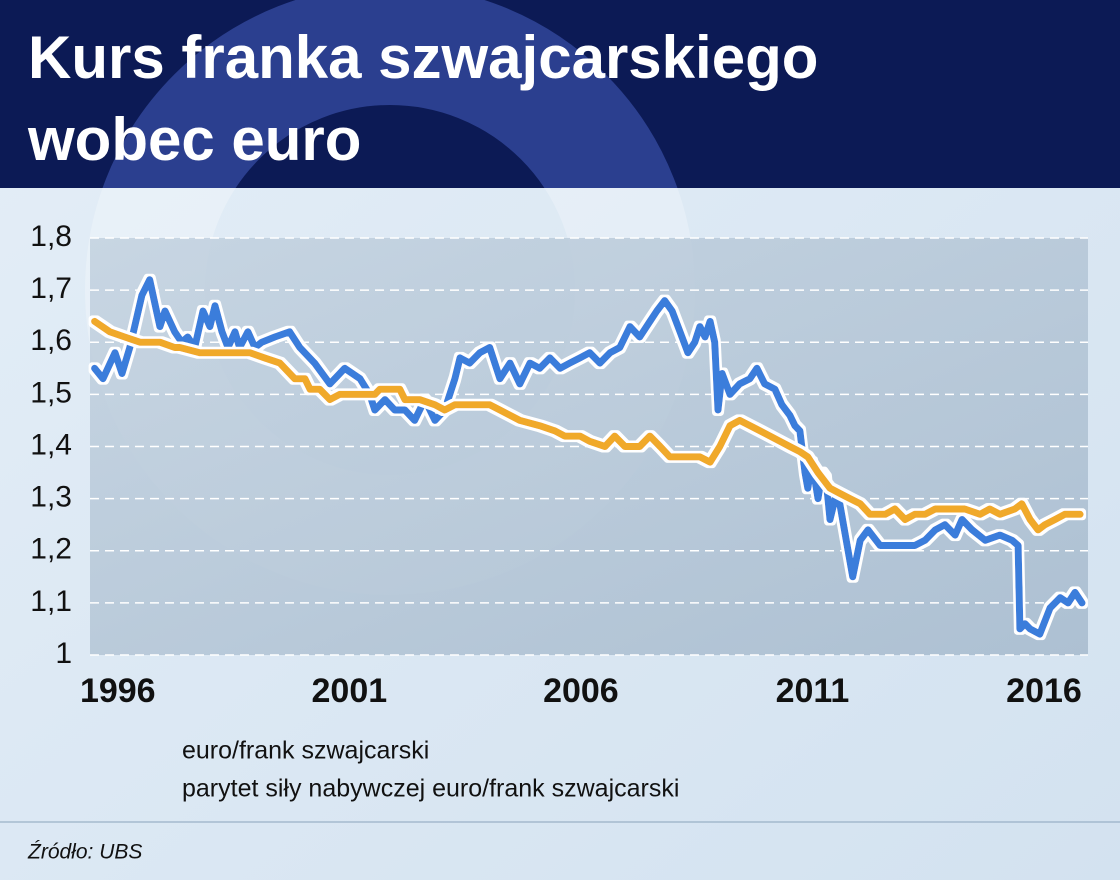 Image resolution: width=1120 pixels, height=880 pixels. Describe the element at coordinates (51, 444) in the screenshot. I see `y-tick-label: 1,4` at that location.